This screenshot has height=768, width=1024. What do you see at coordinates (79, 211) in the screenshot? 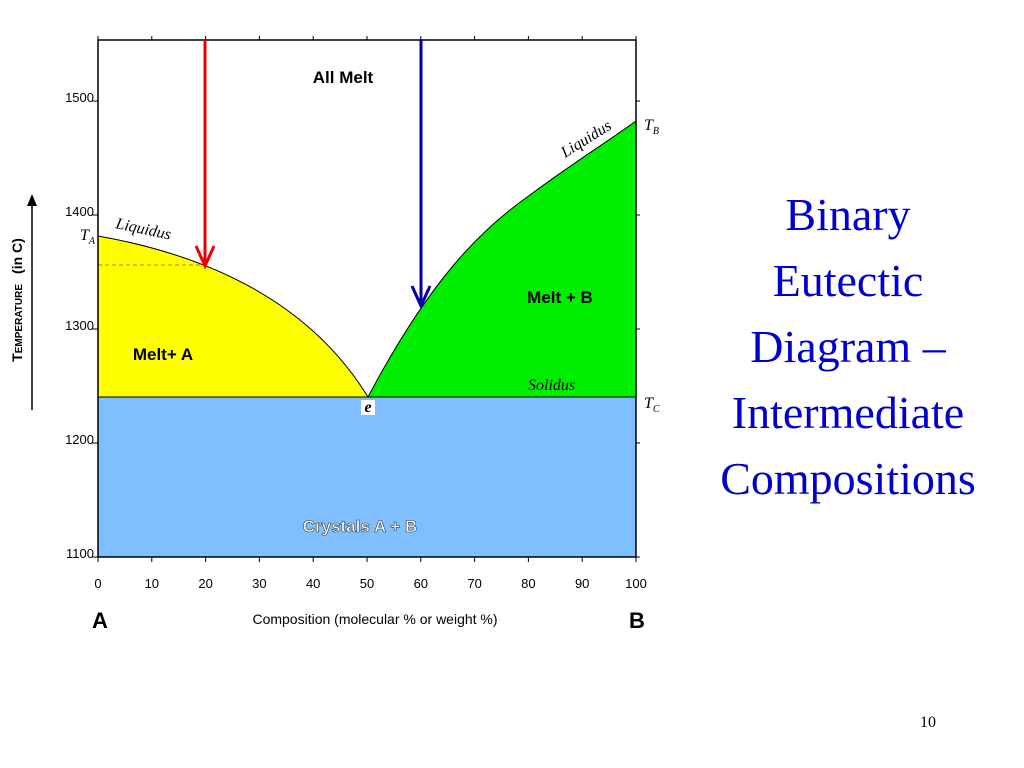
I see `y-tick-label: 1400` at bounding box center [79, 211].